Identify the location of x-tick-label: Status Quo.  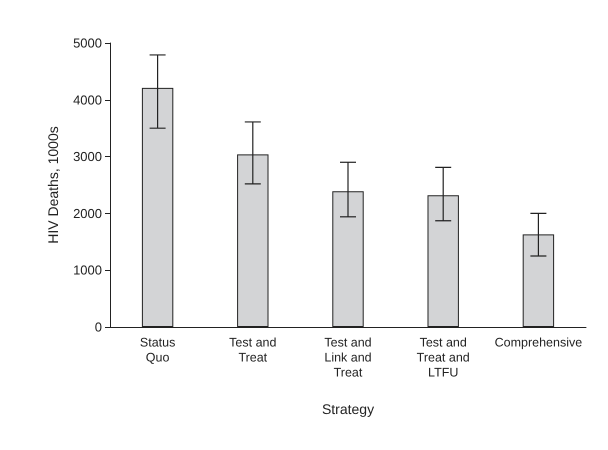
(158, 350).